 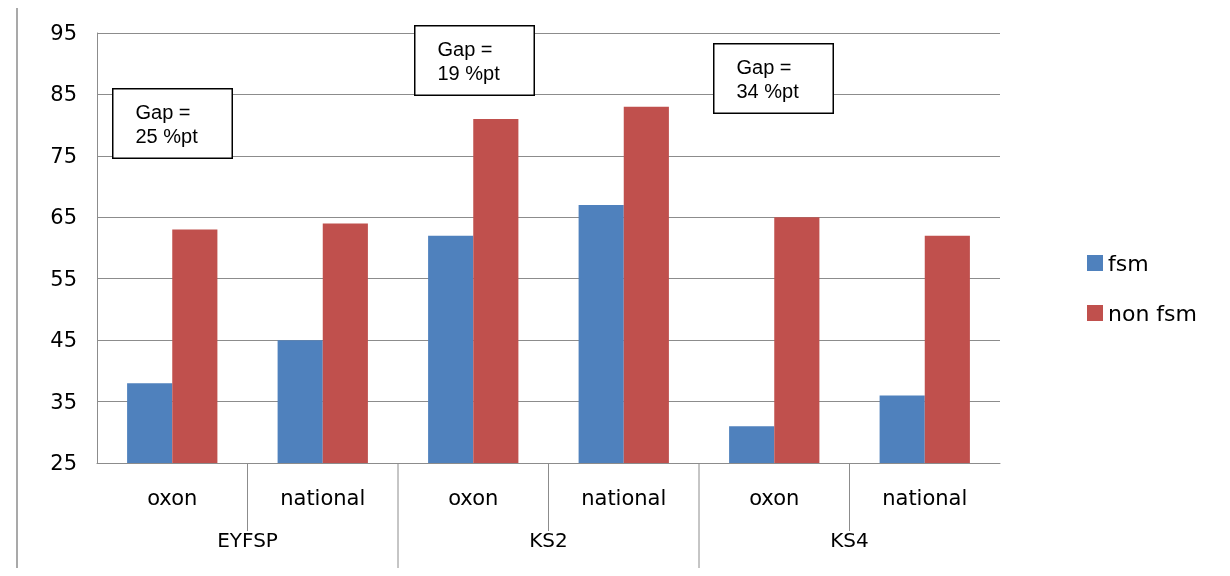 What do you see at coordinates (548, 540) in the screenshot?
I see `text: KS2` at bounding box center [548, 540].